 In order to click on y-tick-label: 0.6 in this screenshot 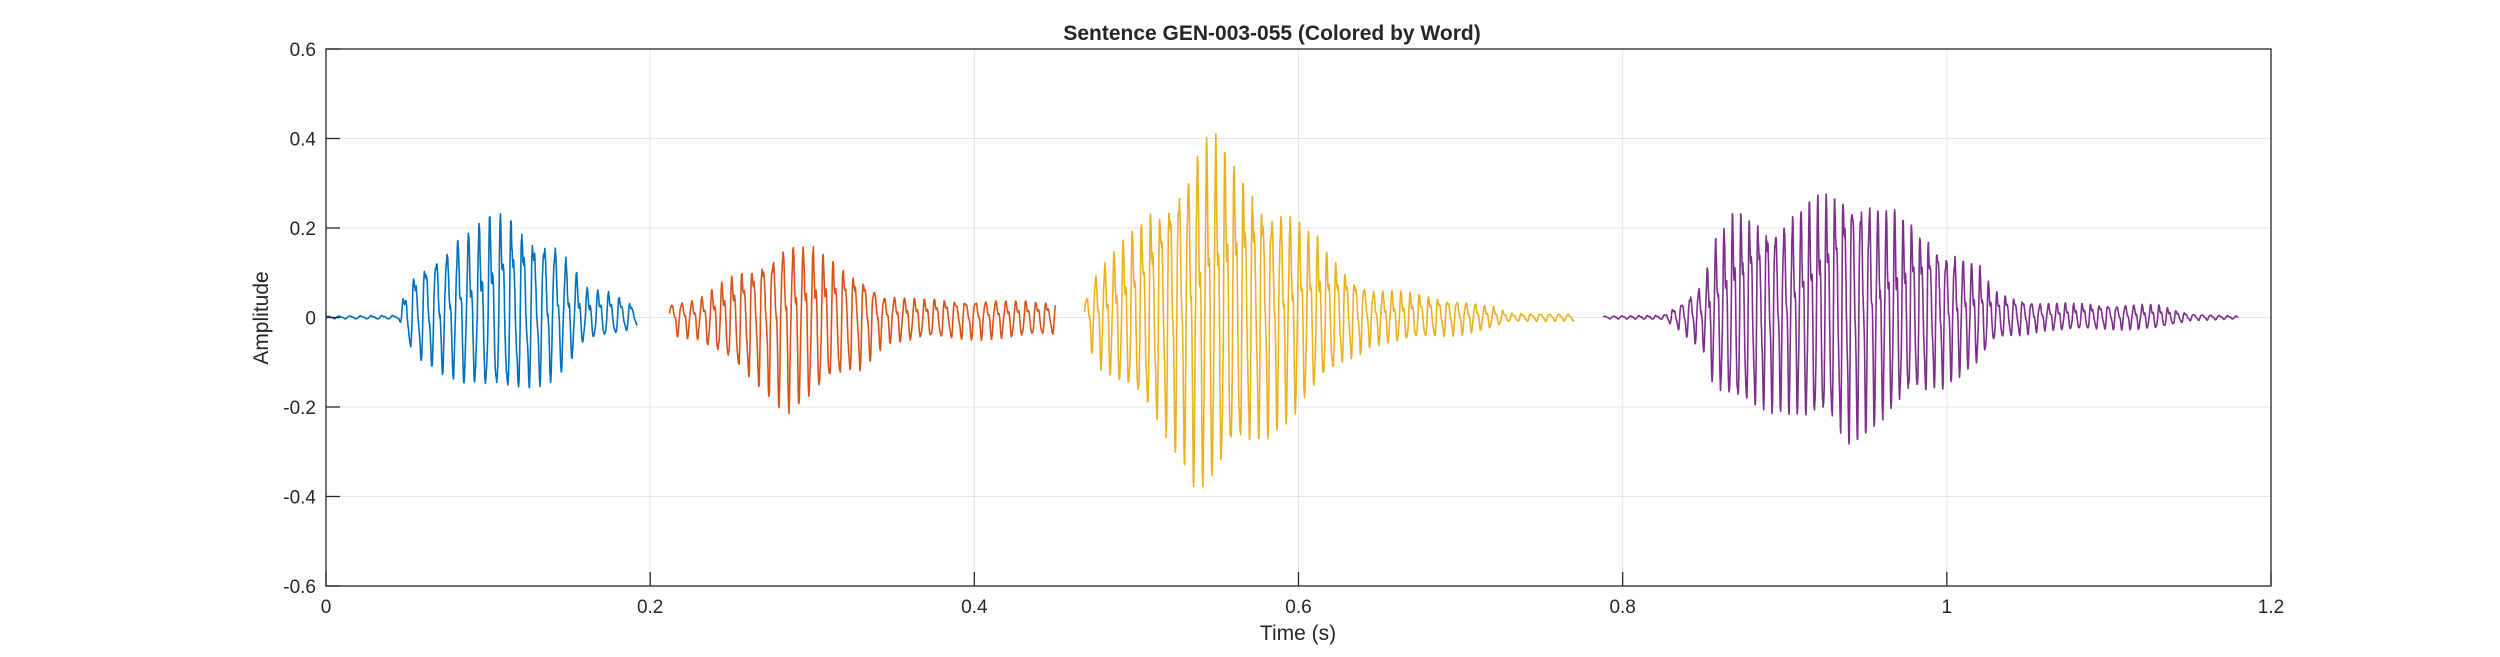, I will do `click(303, 50)`.